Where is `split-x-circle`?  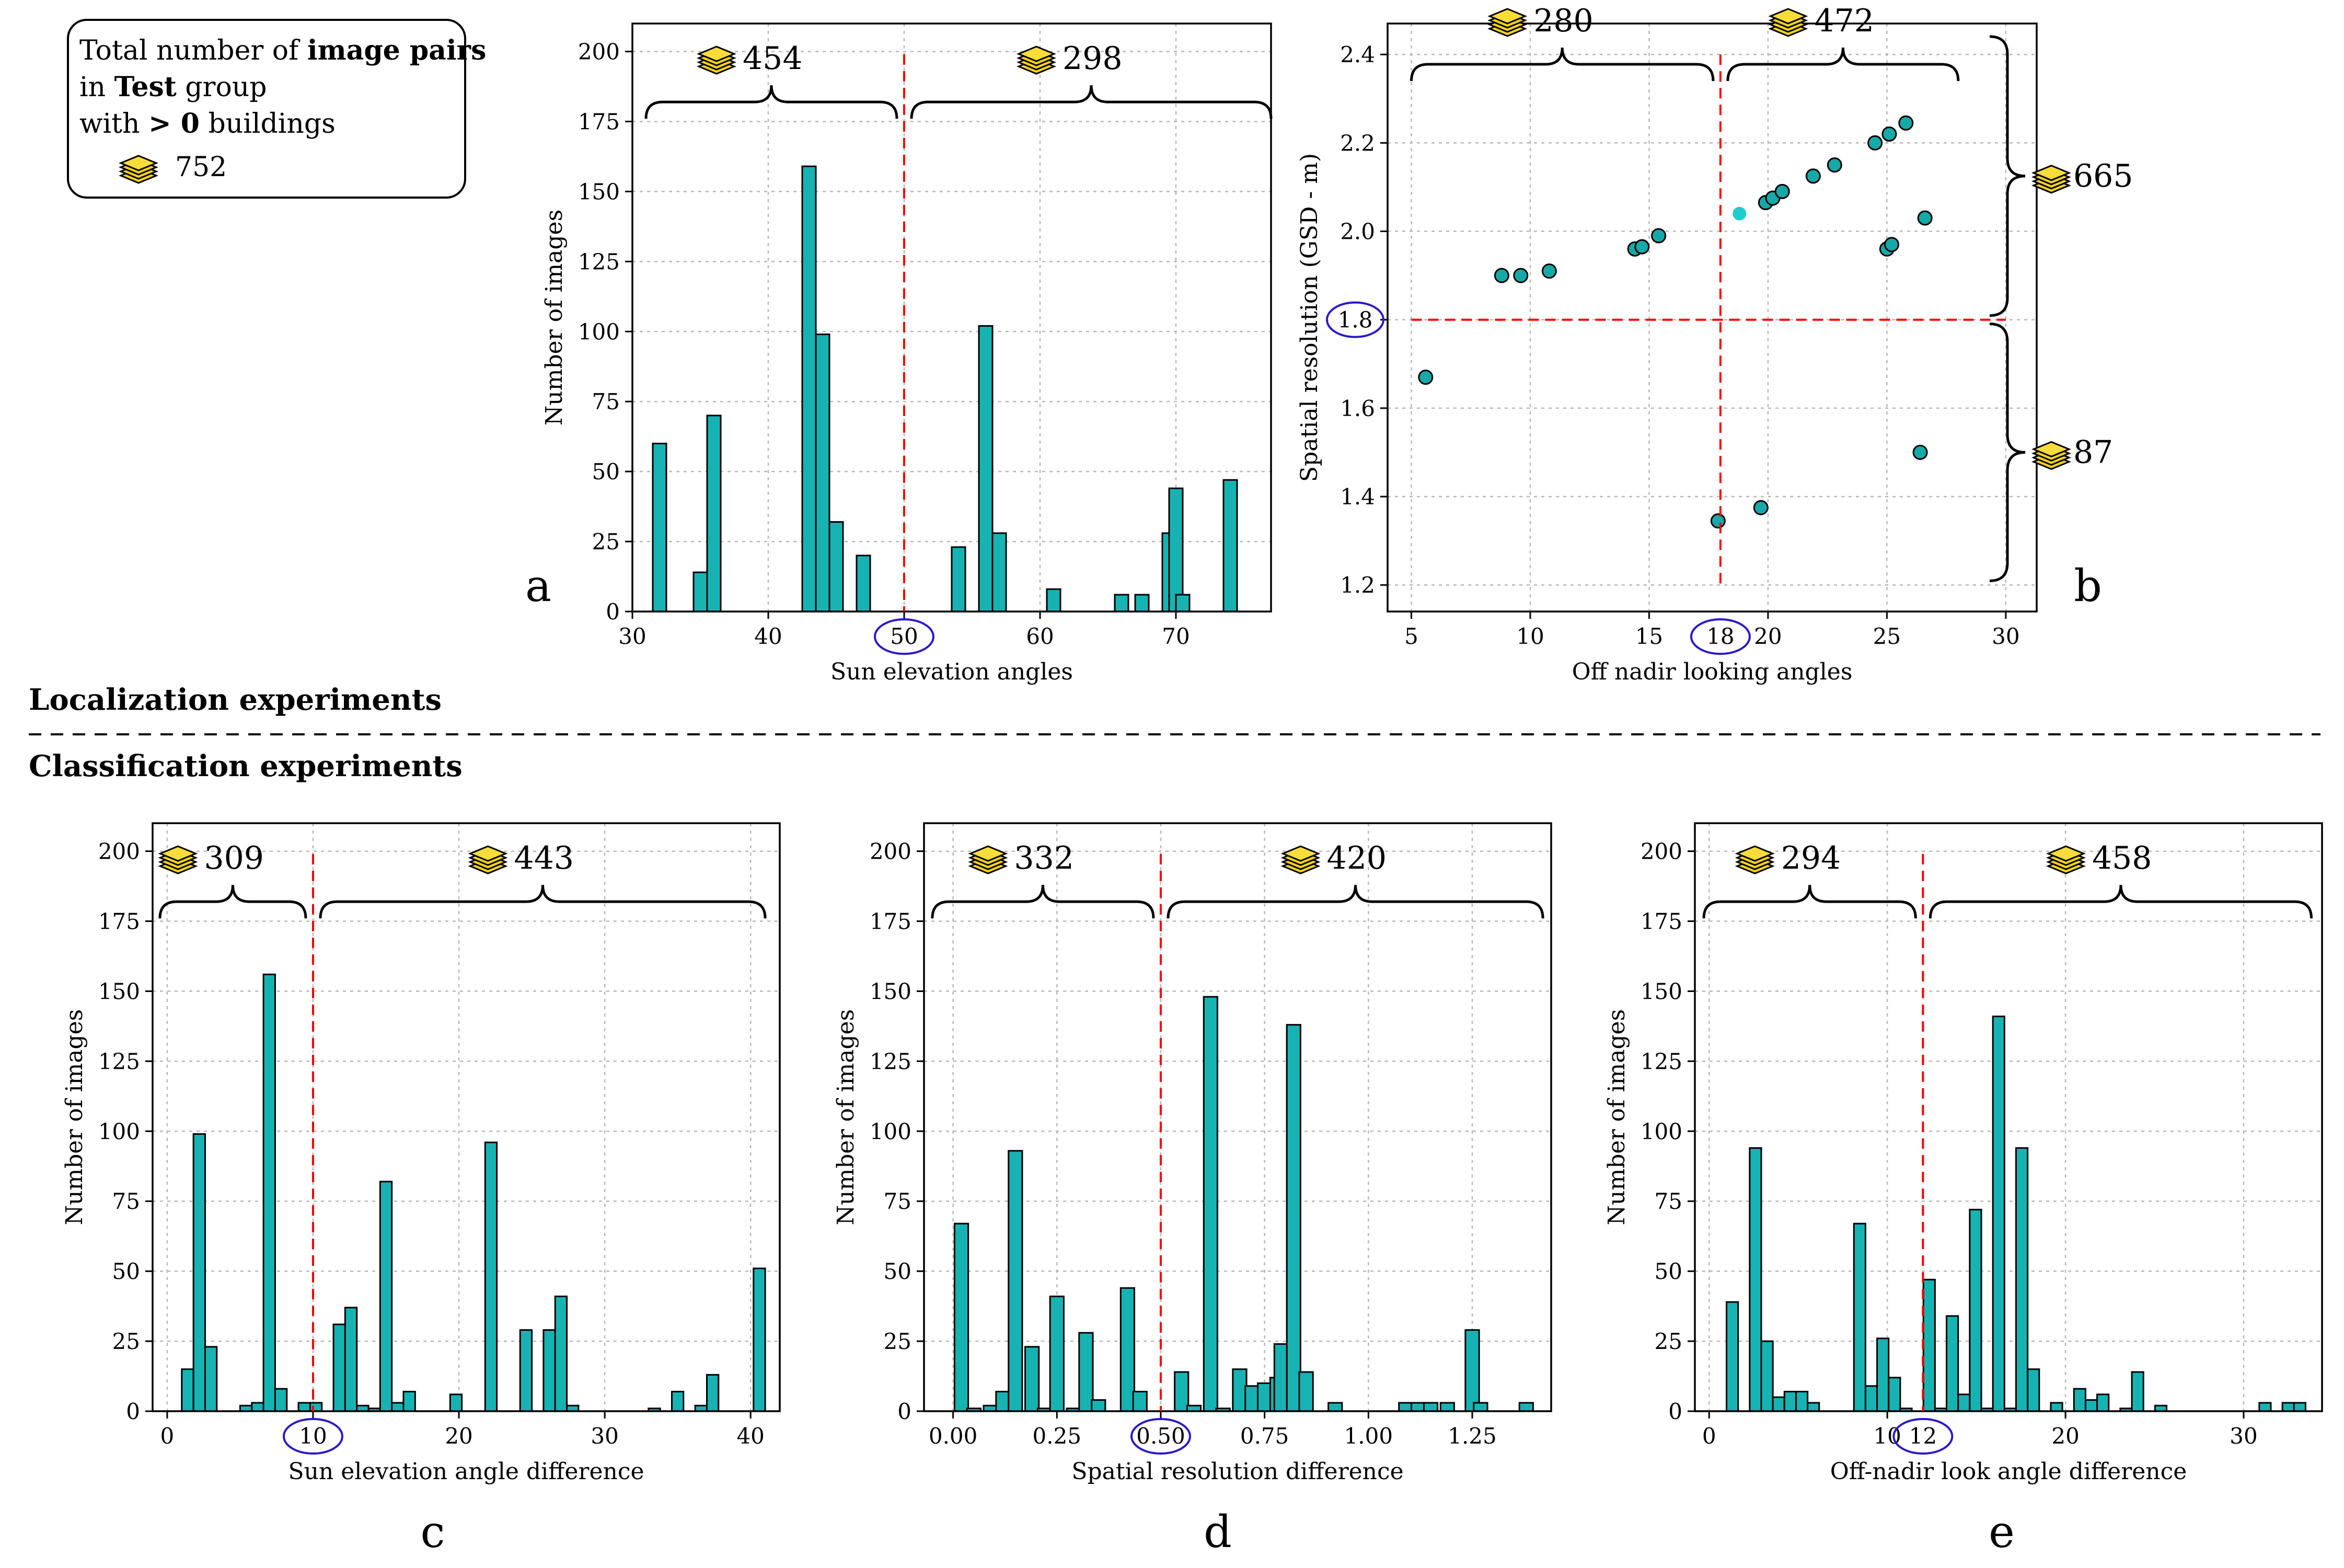 split-x-circle is located at coordinates (904, 636).